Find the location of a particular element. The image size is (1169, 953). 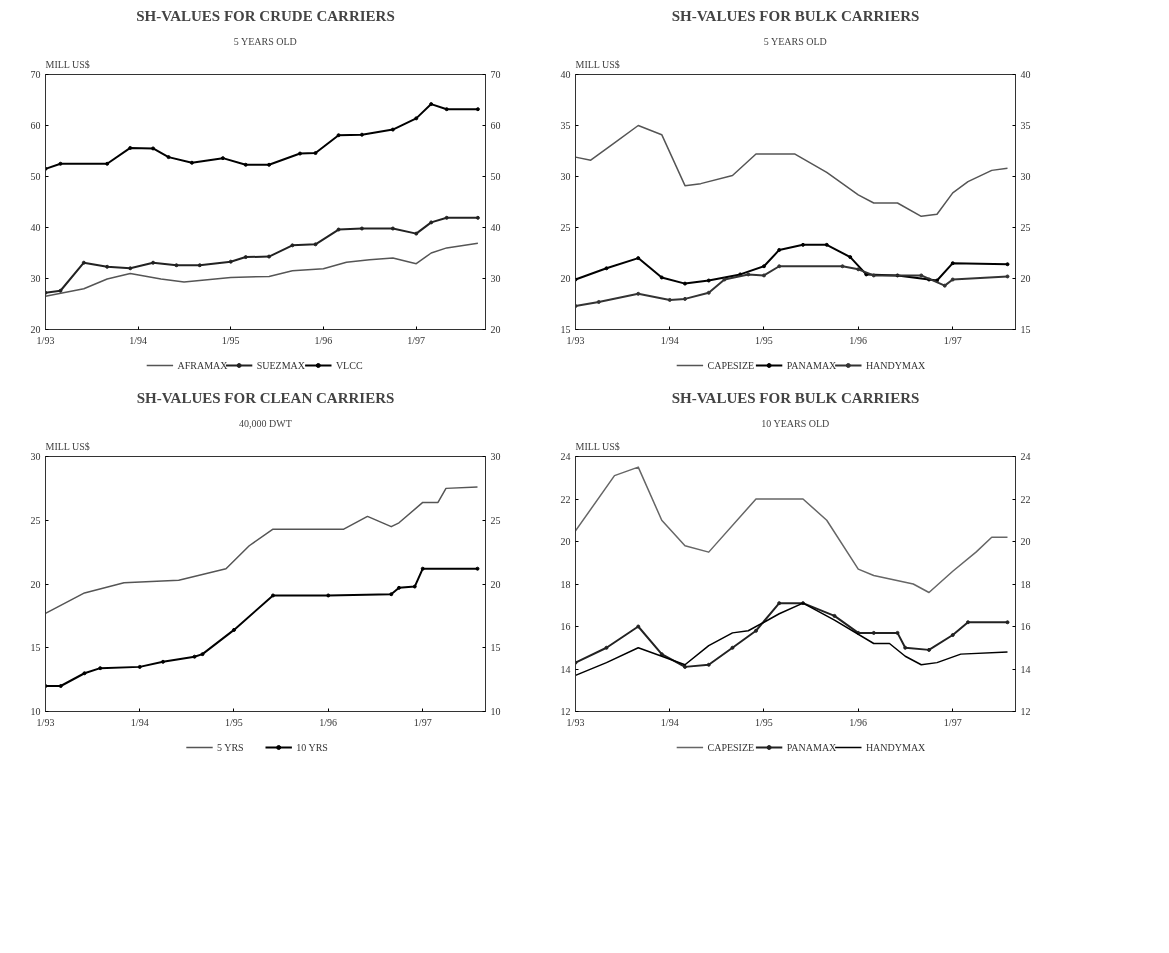

y-tick-label: 22 is located at coordinates (565, 499).